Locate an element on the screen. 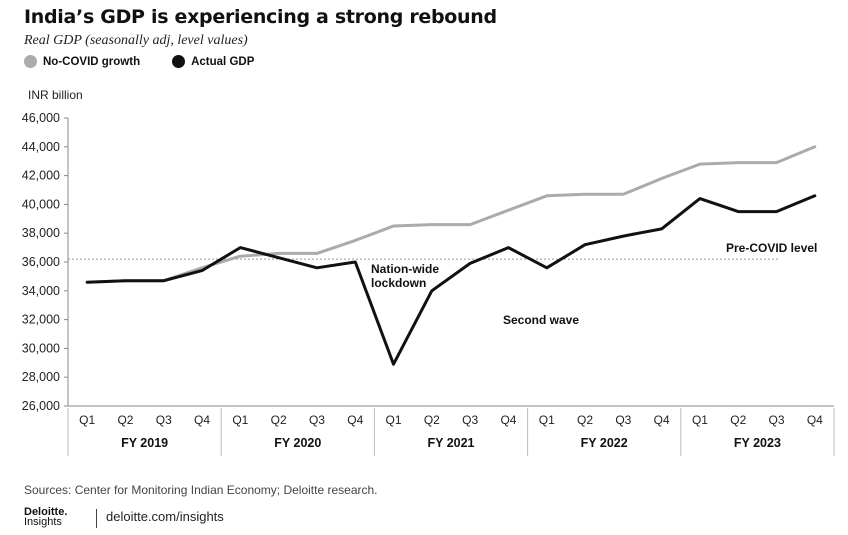 The image size is (848, 535). group-label: FY 2023 is located at coordinates (757, 443).